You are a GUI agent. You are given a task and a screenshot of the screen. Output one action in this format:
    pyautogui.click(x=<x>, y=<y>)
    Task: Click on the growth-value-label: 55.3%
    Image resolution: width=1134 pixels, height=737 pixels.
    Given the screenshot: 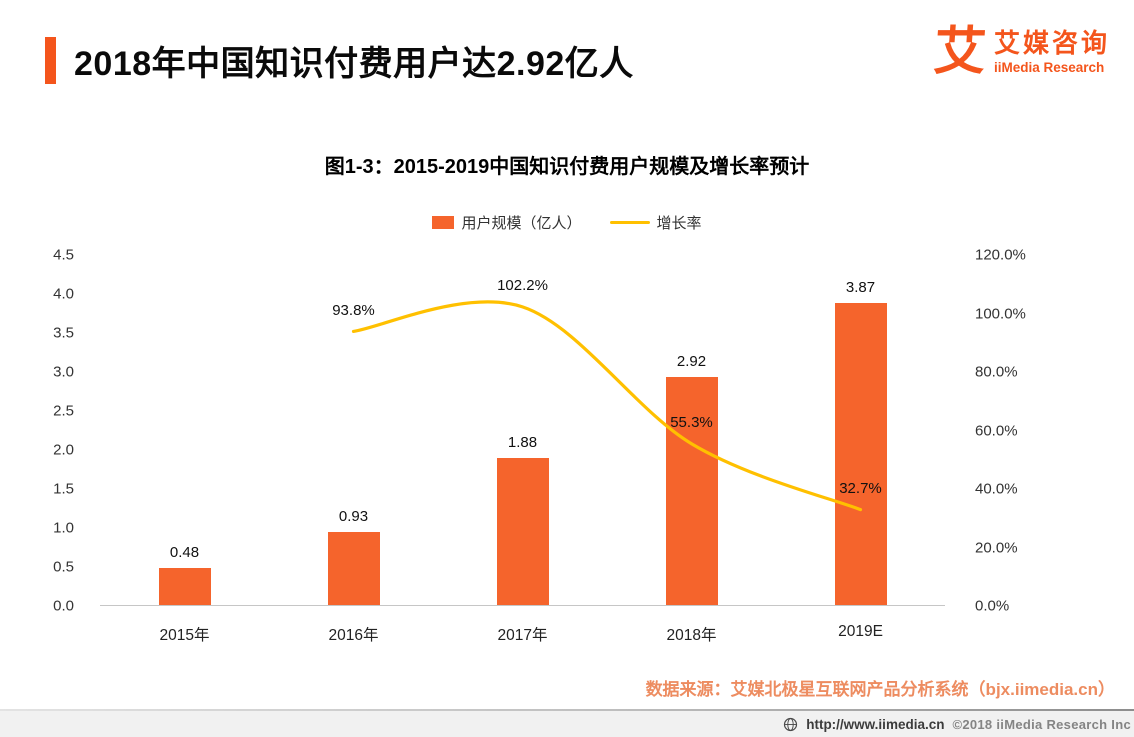 What is the action you would take?
    pyautogui.click(x=691, y=423)
    